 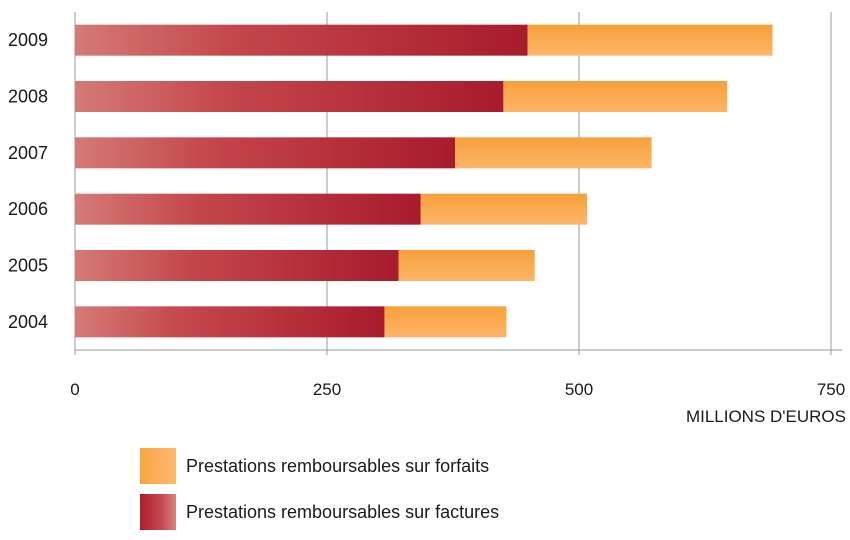 I want to click on bar-2009-factures, so click(x=301, y=40).